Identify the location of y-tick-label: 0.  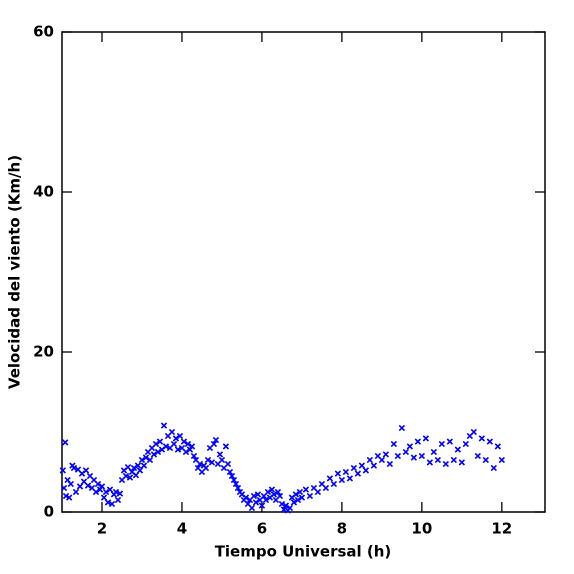
(49, 512).